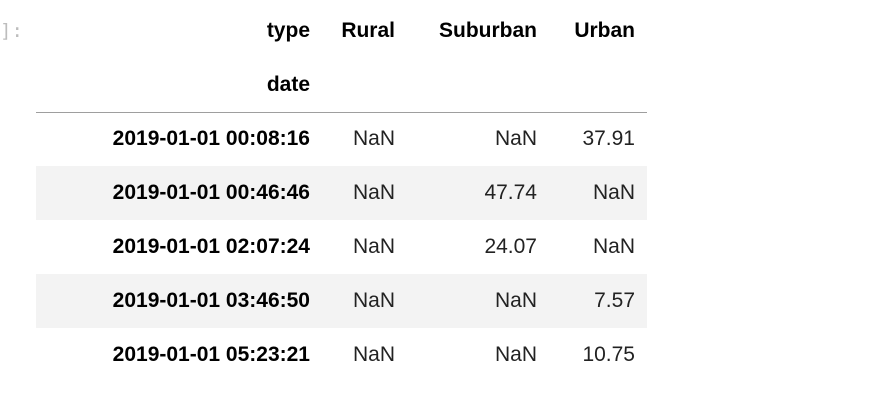 The height and width of the screenshot is (410, 884). What do you see at coordinates (341, 301) in the screenshot?
I see `table-row: 2019-01-01 03:46:50 NaN NaN 7.57` at bounding box center [341, 301].